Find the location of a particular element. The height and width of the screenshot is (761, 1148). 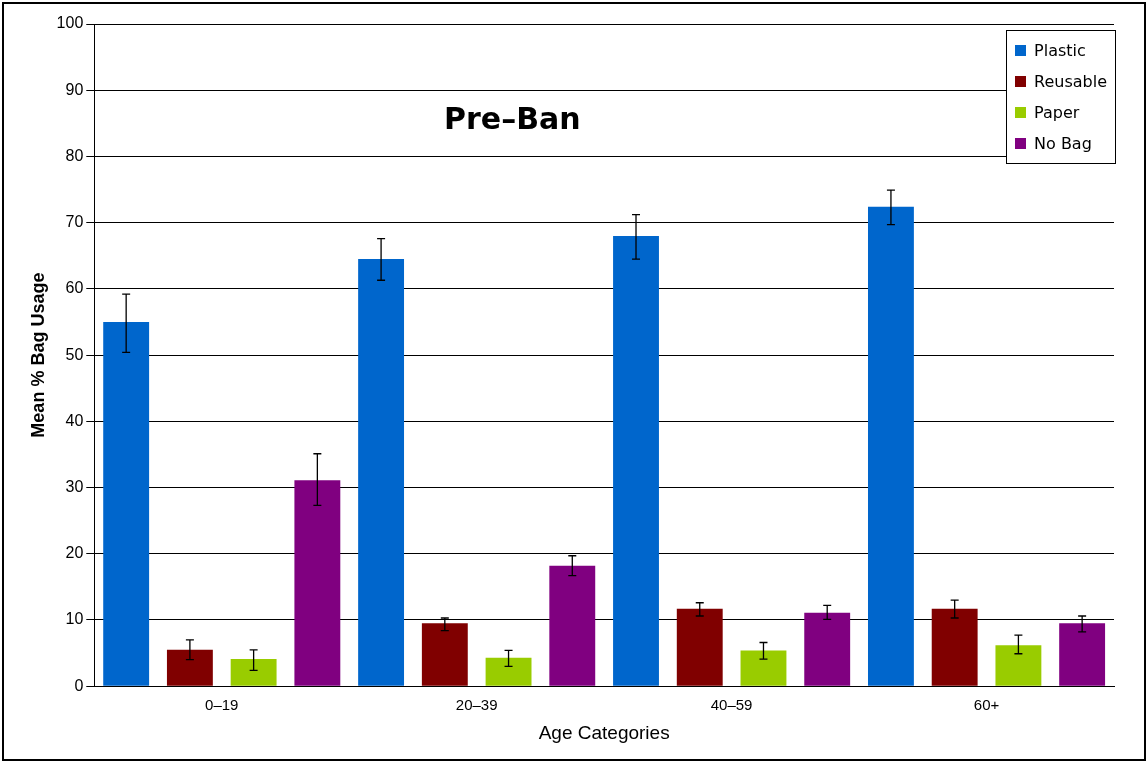

y-tick-label: 10 is located at coordinates (74, 619).